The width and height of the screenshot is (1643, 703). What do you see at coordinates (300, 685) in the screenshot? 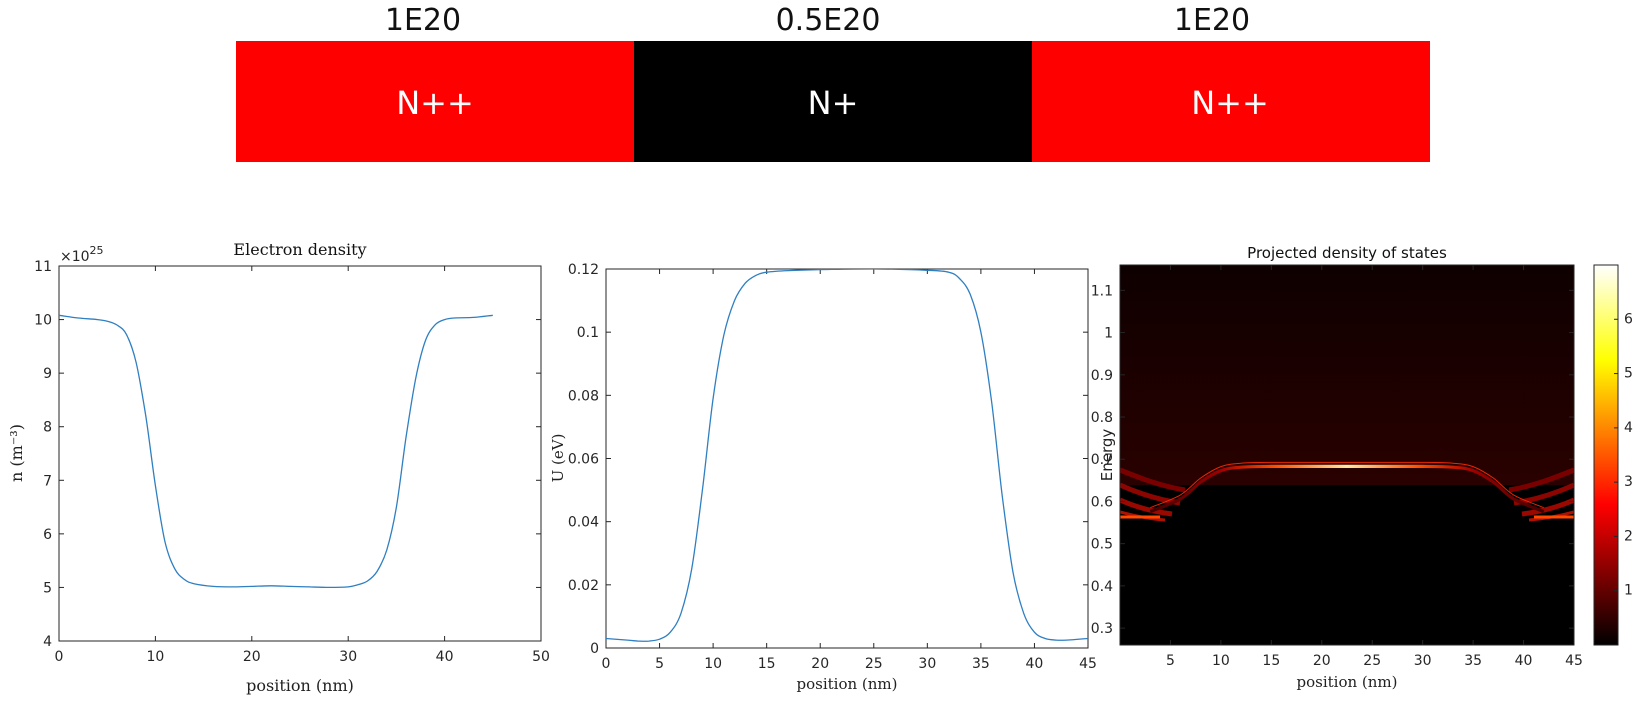
I see `electron-density-x-label: position (nm)` at bounding box center [300, 685].